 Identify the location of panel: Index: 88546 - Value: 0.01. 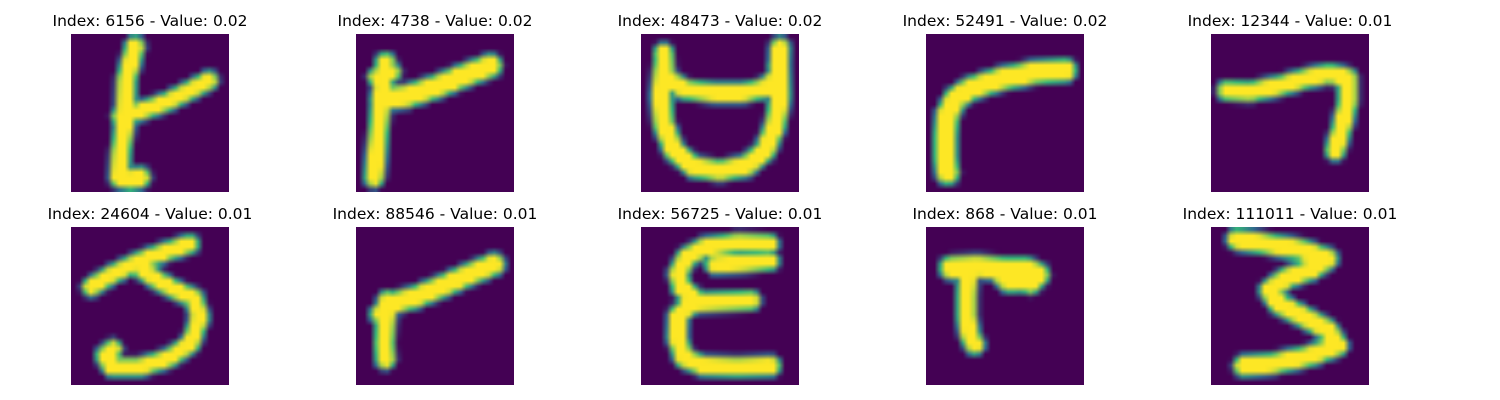
(435, 289).